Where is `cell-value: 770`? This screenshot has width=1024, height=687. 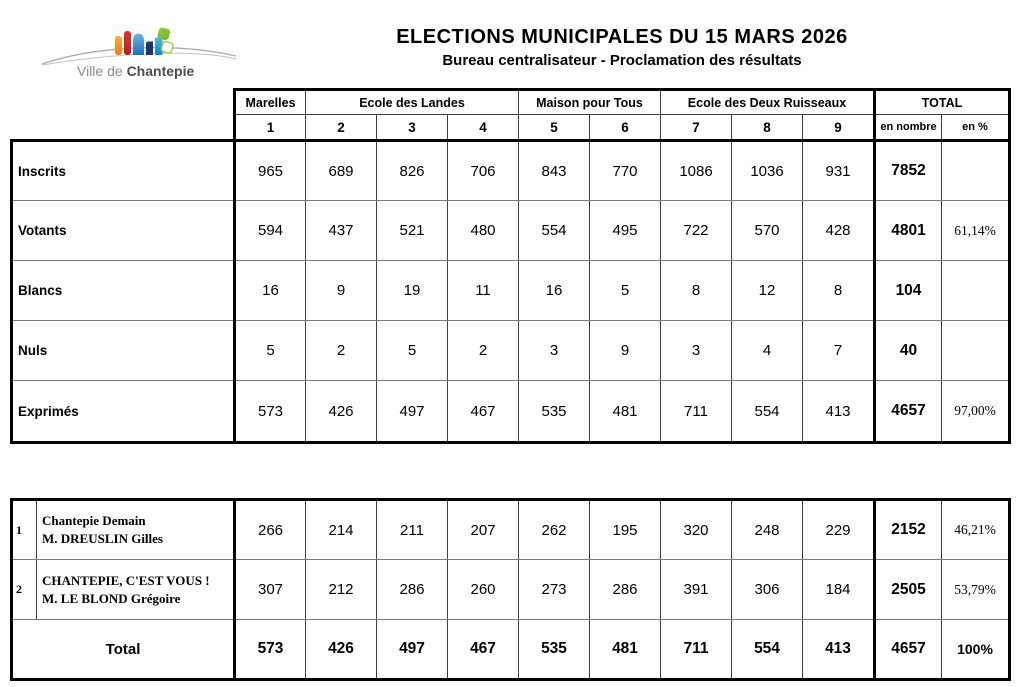 cell-value: 770 is located at coordinates (625, 170).